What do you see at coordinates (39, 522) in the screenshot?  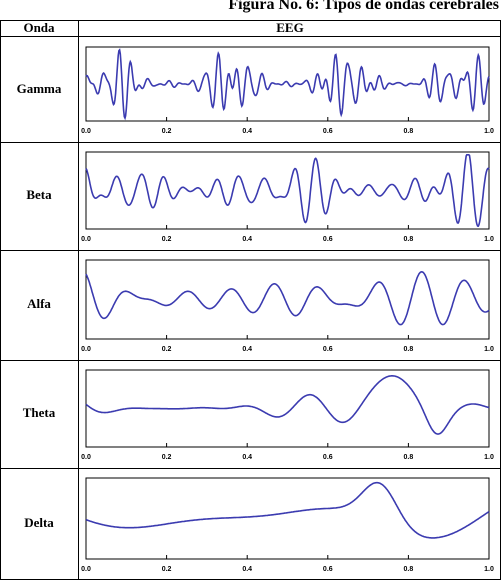 I see `wave-name-delta: Delta` at bounding box center [39, 522].